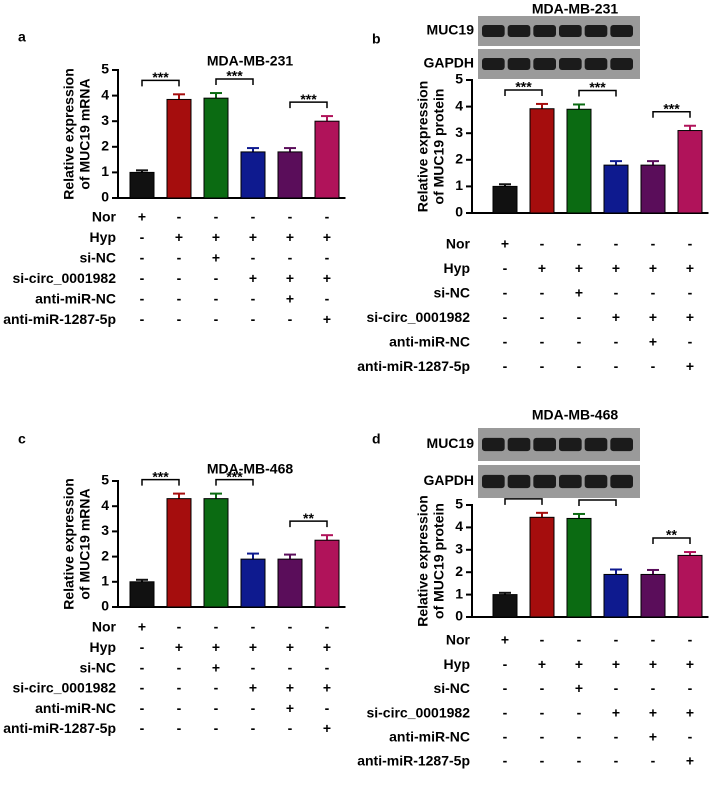 Image resolution: width=709 pixels, height=809 pixels. What do you see at coordinates (423, 147) in the screenshot?
I see `y-axis-label: Relative expression` at bounding box center [423, 147].